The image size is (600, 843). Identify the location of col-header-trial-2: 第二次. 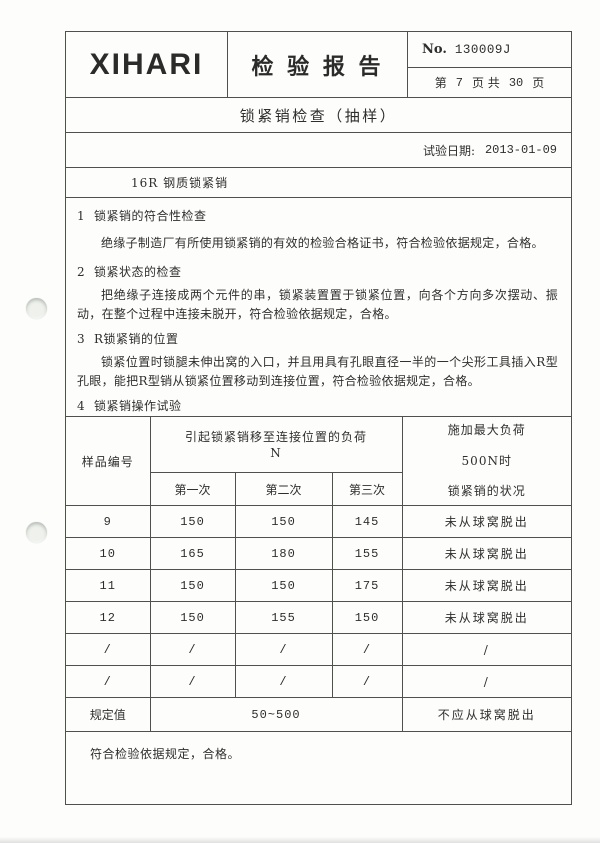
(283, 489).